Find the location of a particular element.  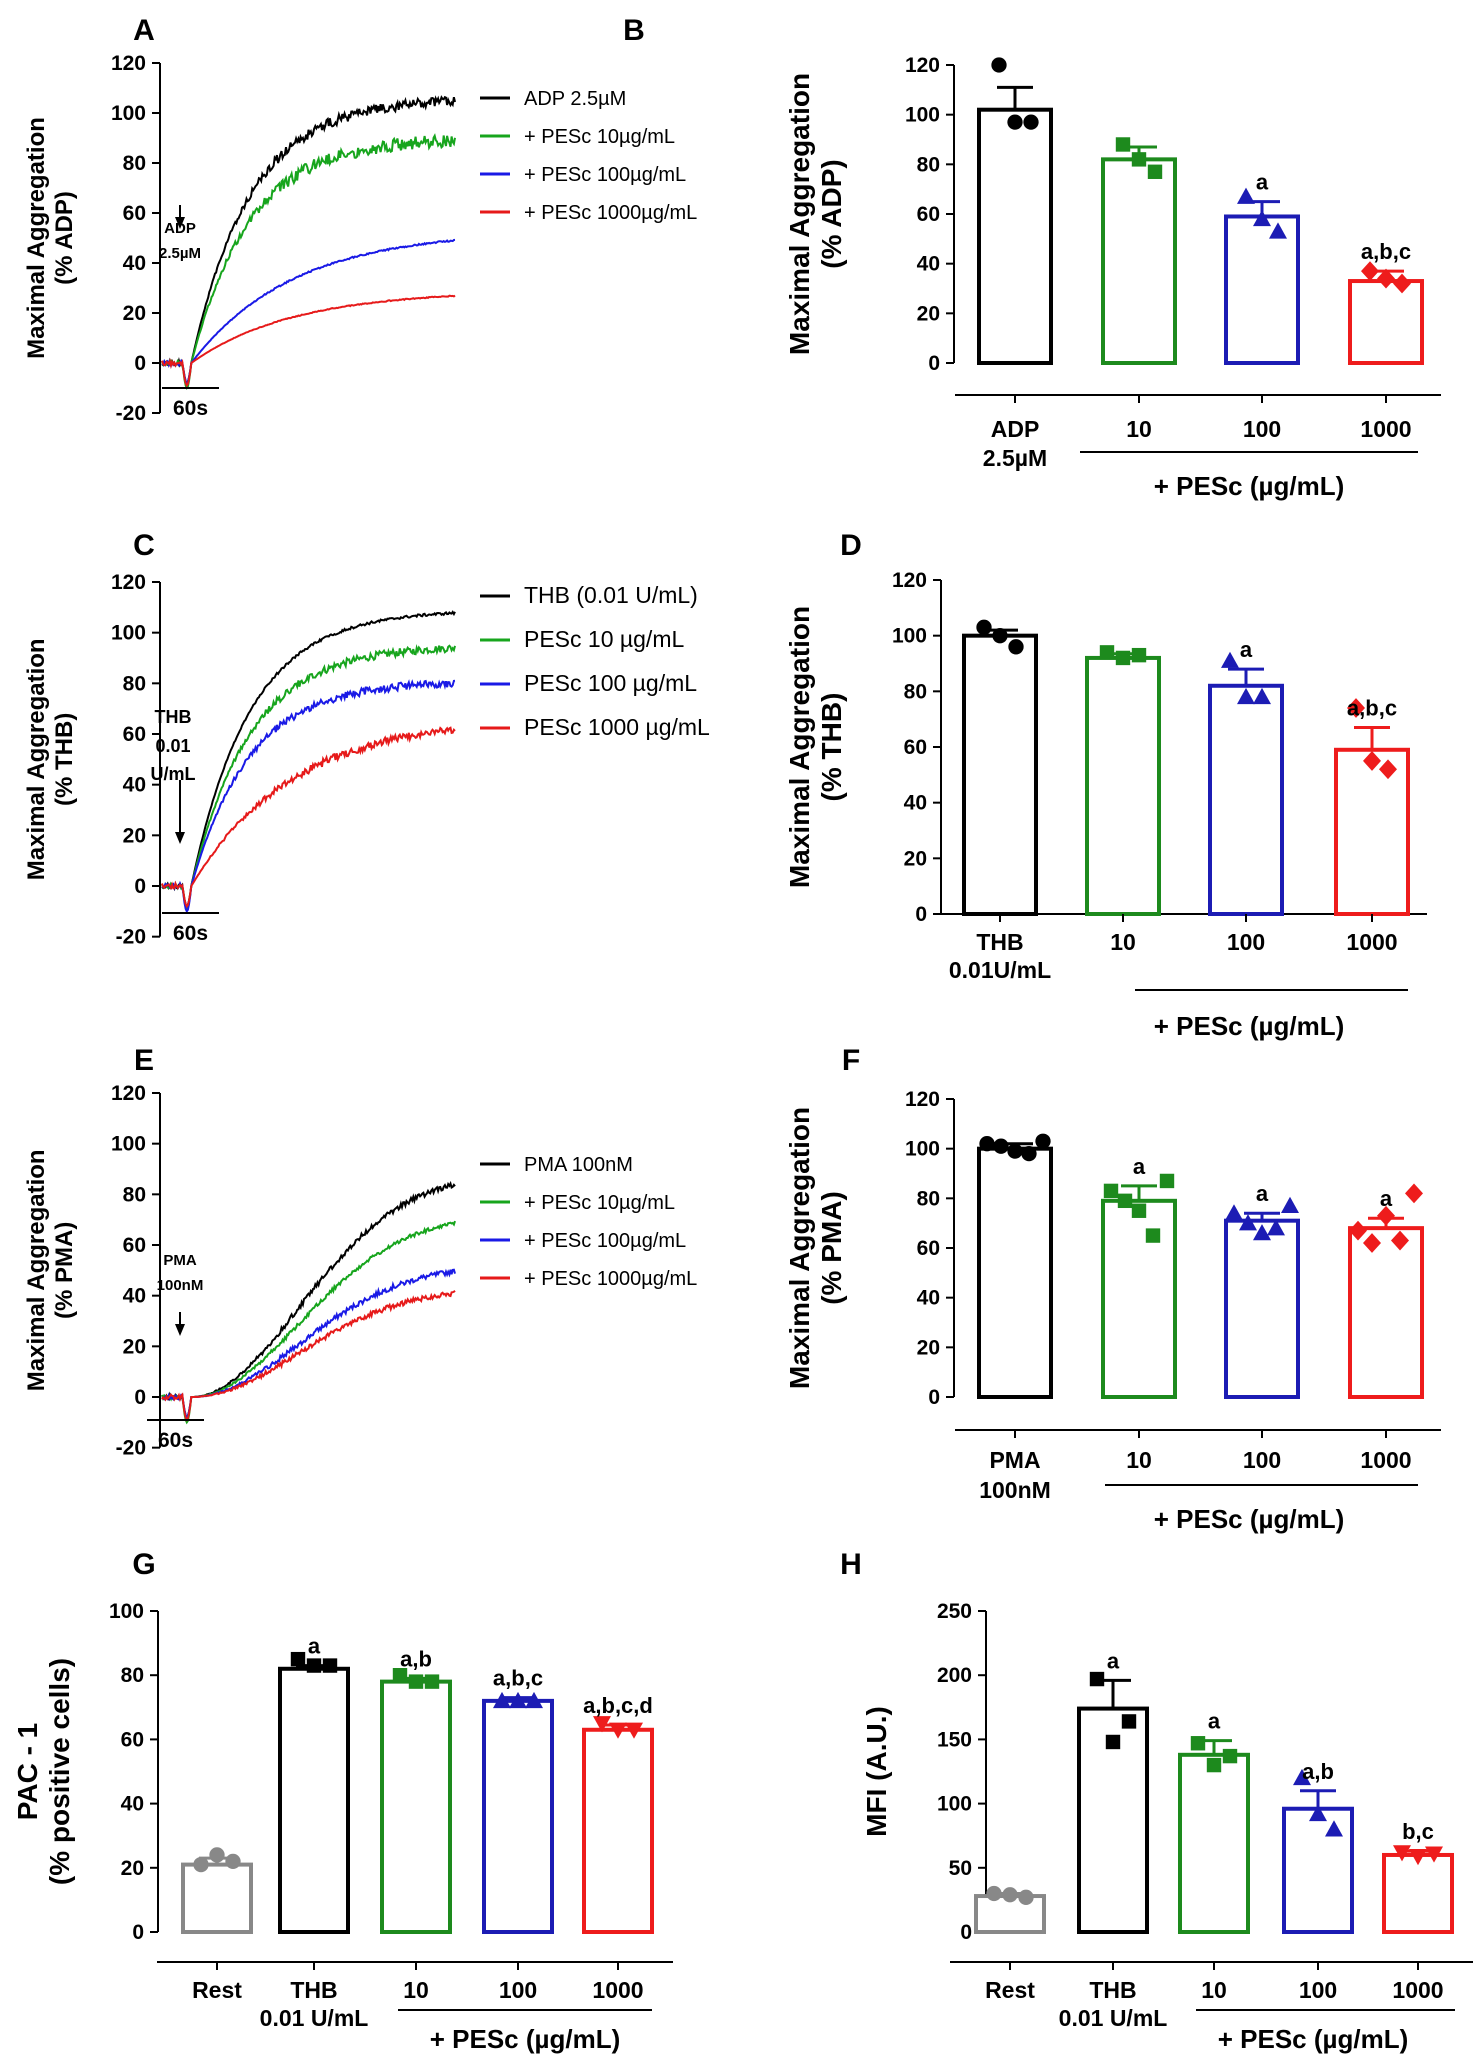

x-category-label: Rest is located at coordinates (1010, 1990).